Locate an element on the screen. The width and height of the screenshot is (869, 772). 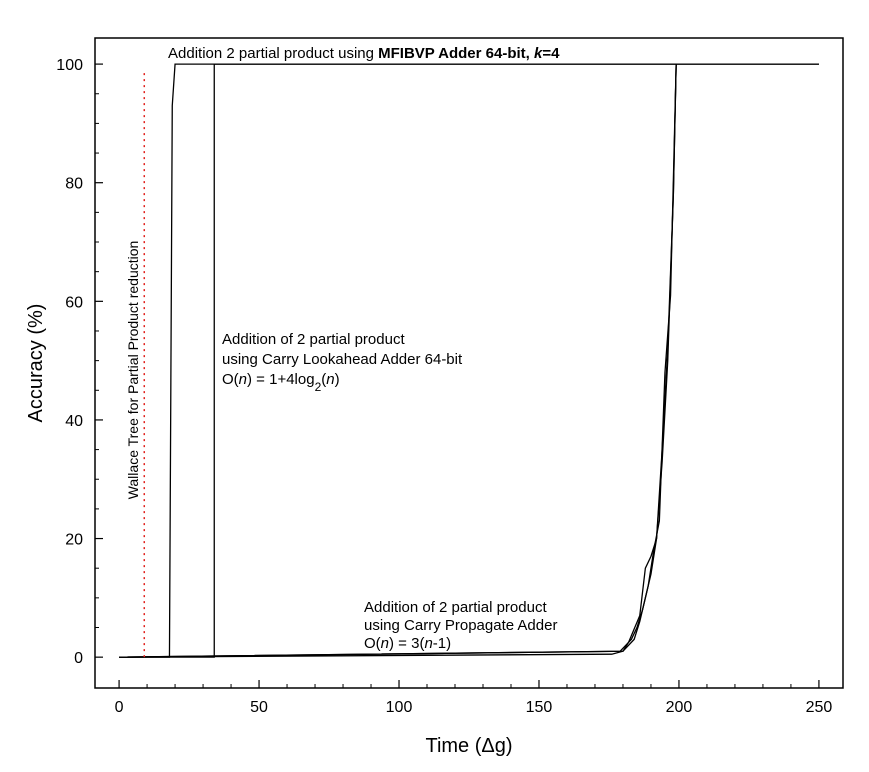
annotation: O(n) = 3(n-1) is located at coordinates (407, 643).